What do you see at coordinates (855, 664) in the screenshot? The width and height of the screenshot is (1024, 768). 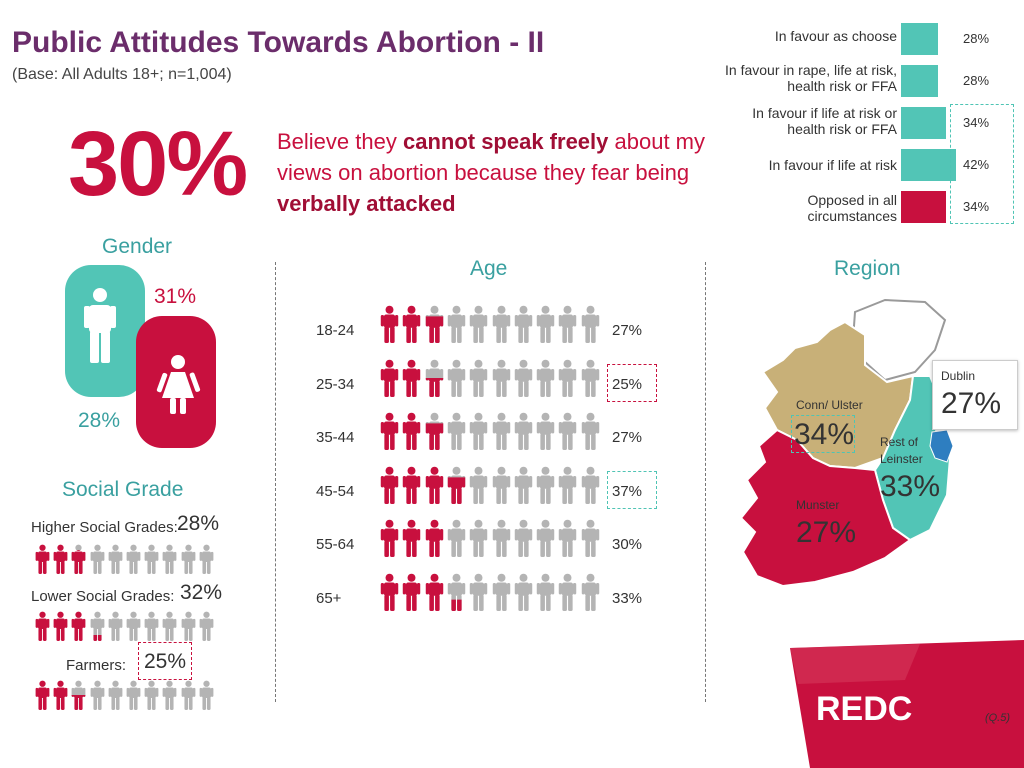 I see `logo-highlight-shape` at bounding box center [855, 664].